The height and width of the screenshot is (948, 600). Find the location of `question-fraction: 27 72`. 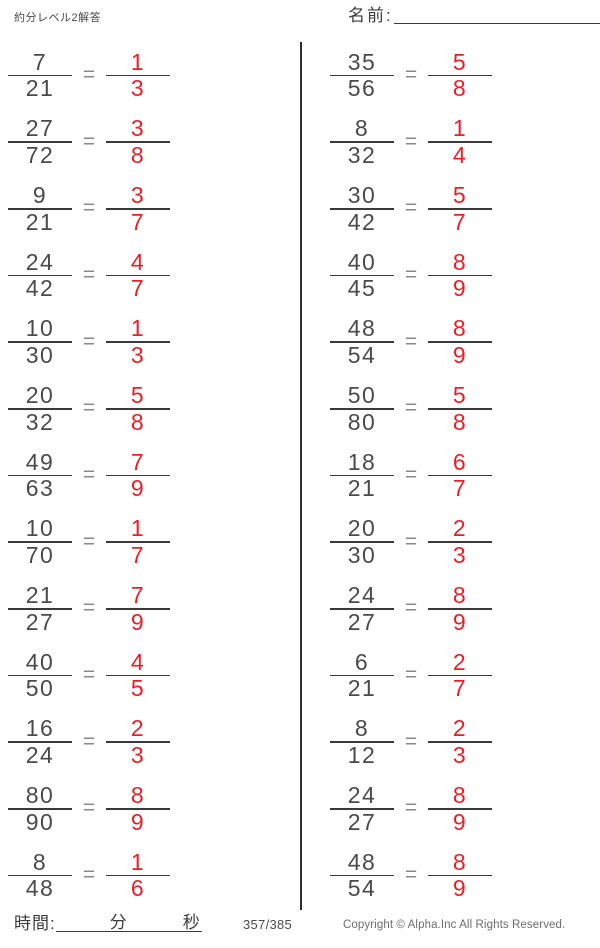

question-fraction: 27 72 is located at coordinates (40, 142).